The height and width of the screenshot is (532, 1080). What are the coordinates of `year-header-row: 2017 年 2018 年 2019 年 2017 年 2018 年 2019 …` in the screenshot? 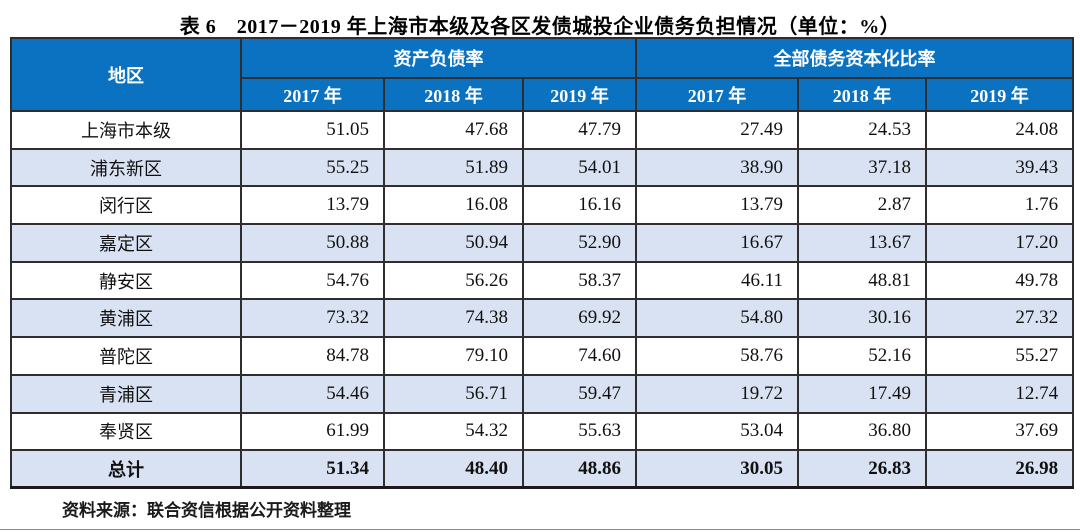 It's located at (543, 94).